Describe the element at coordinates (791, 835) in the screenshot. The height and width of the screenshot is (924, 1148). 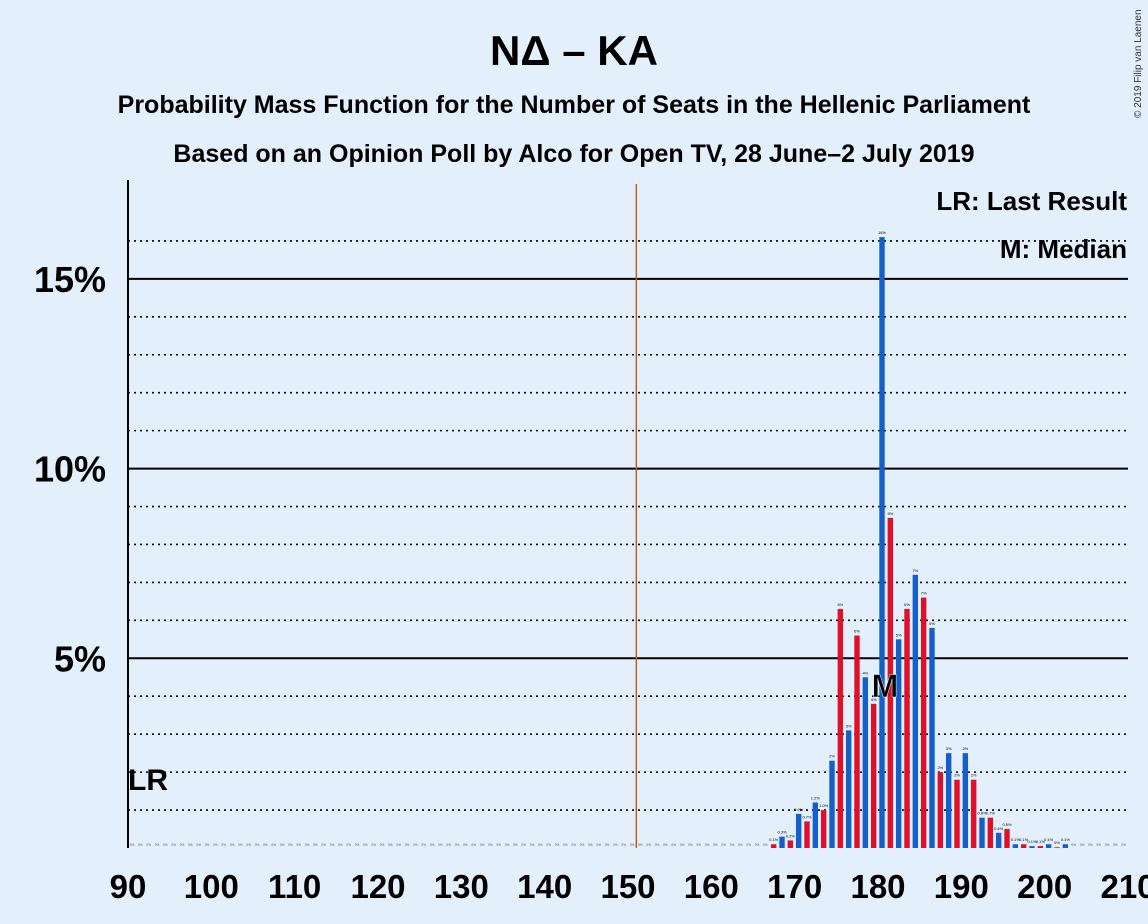
I see `bar-value-label: 0.2%` at that location.